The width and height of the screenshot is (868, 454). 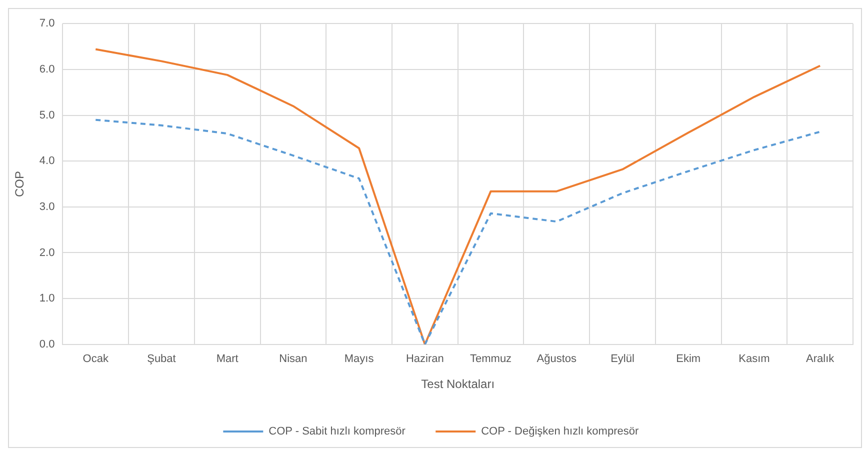 What do you see at coordinates (47, 161) in the screenshot?
I see `y-tick-label: 4.0` at bounding box center [47, 161].